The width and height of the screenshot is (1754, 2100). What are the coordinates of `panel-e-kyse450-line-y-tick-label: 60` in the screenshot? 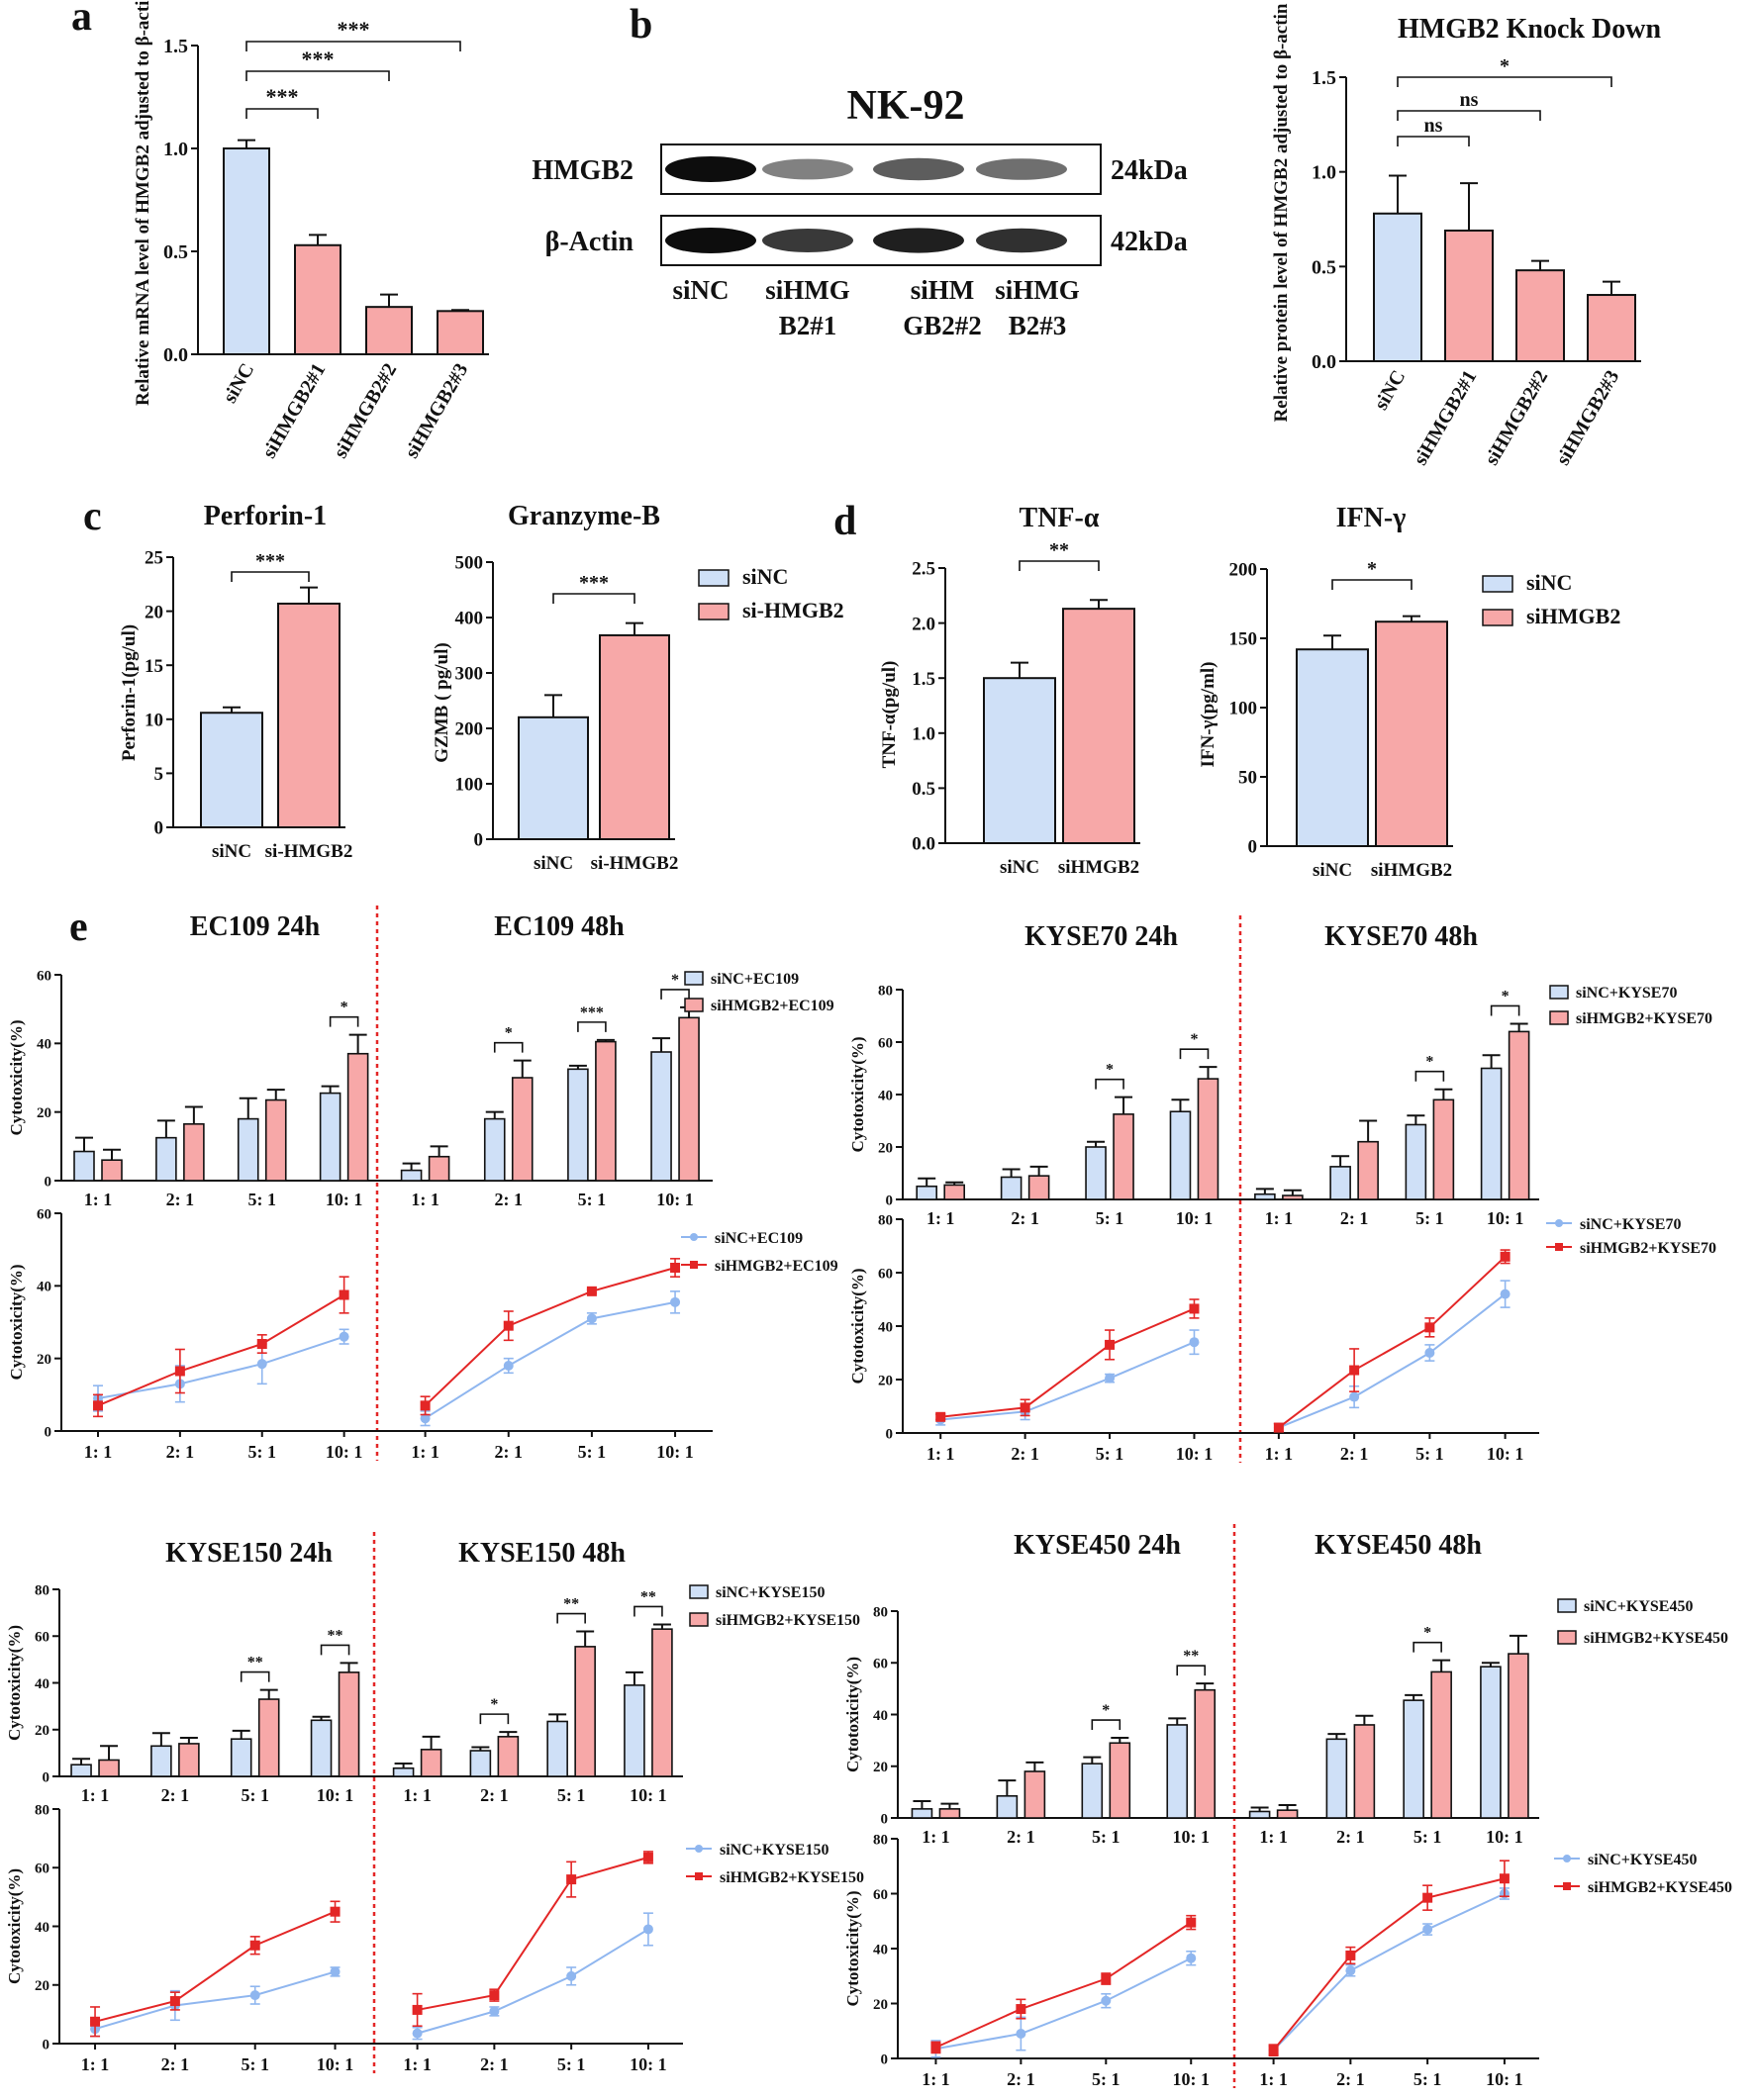 It's located at (880, 1895).